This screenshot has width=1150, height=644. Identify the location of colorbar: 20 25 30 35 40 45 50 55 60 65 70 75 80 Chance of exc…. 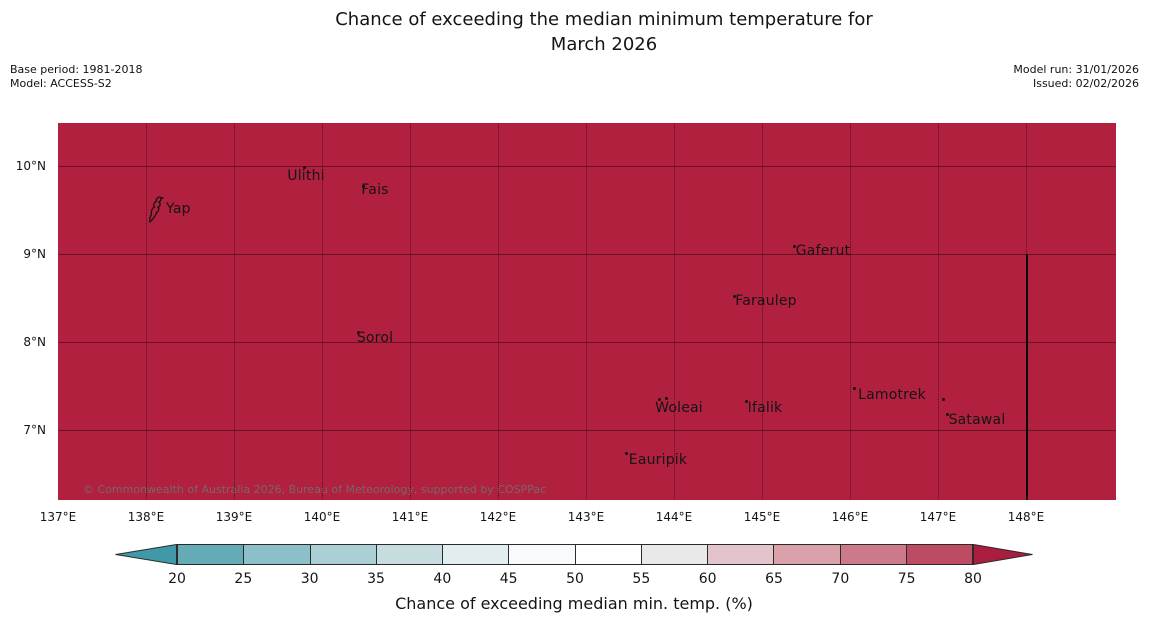
(574, 584).